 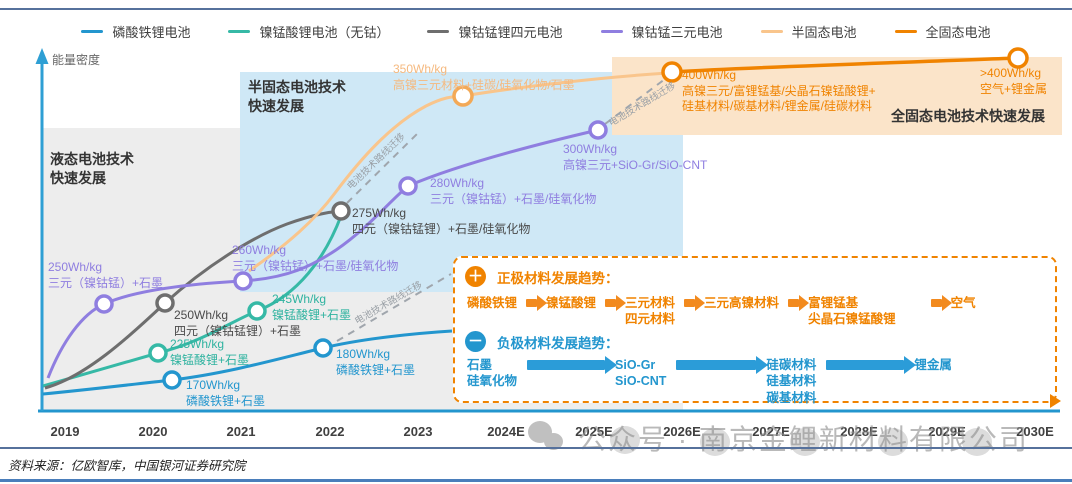 What do you see at coordinates (771, 431) in the screenshot?
I see `x-tick-2027e: 2027E` at bounding box center [771, 431].